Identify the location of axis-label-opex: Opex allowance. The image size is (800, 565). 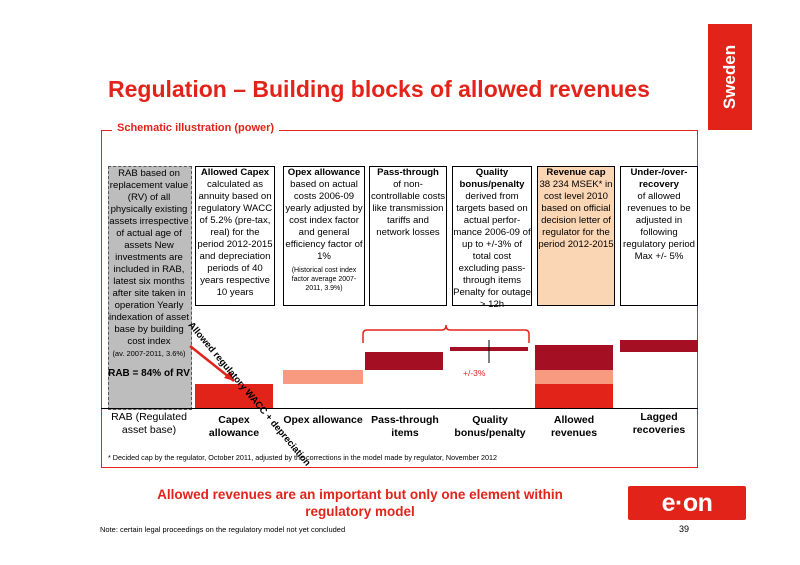
(323, 420).